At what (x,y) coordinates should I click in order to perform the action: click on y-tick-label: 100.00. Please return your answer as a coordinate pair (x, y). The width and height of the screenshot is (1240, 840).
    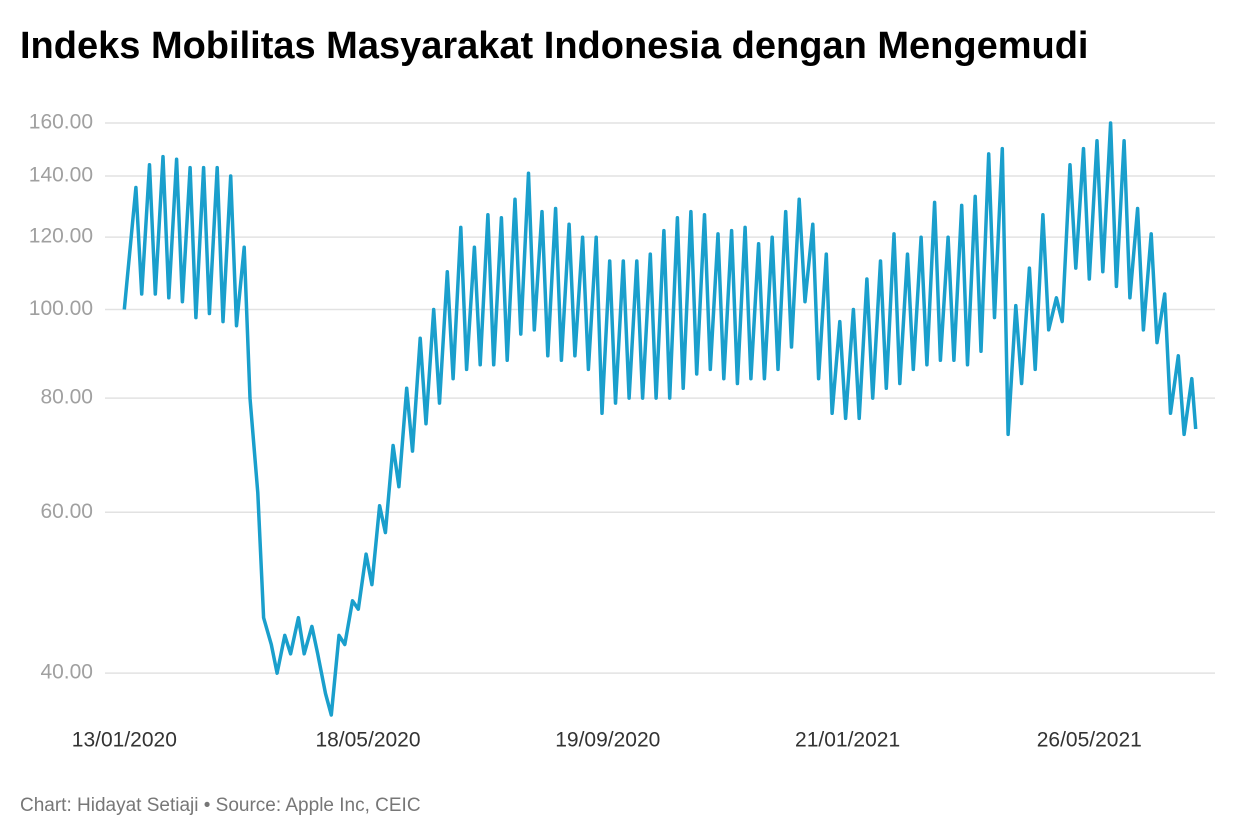
    Looking at the image, I should click on (61, 308).